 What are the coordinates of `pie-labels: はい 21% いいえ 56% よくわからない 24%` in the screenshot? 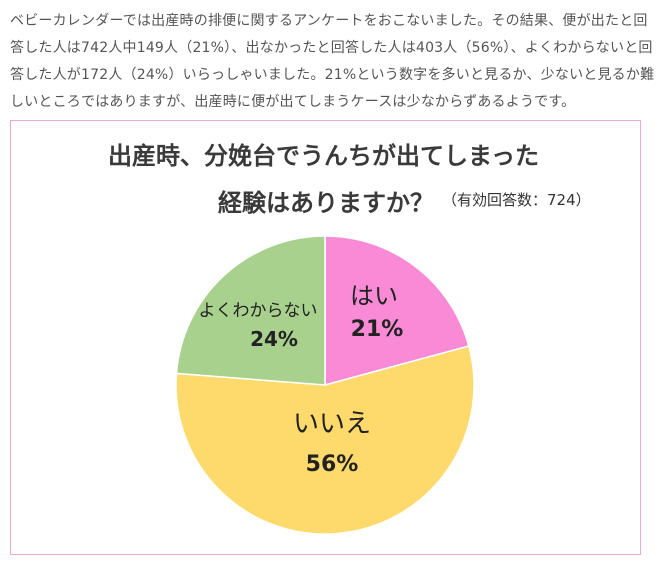 It's located at (301, 379).